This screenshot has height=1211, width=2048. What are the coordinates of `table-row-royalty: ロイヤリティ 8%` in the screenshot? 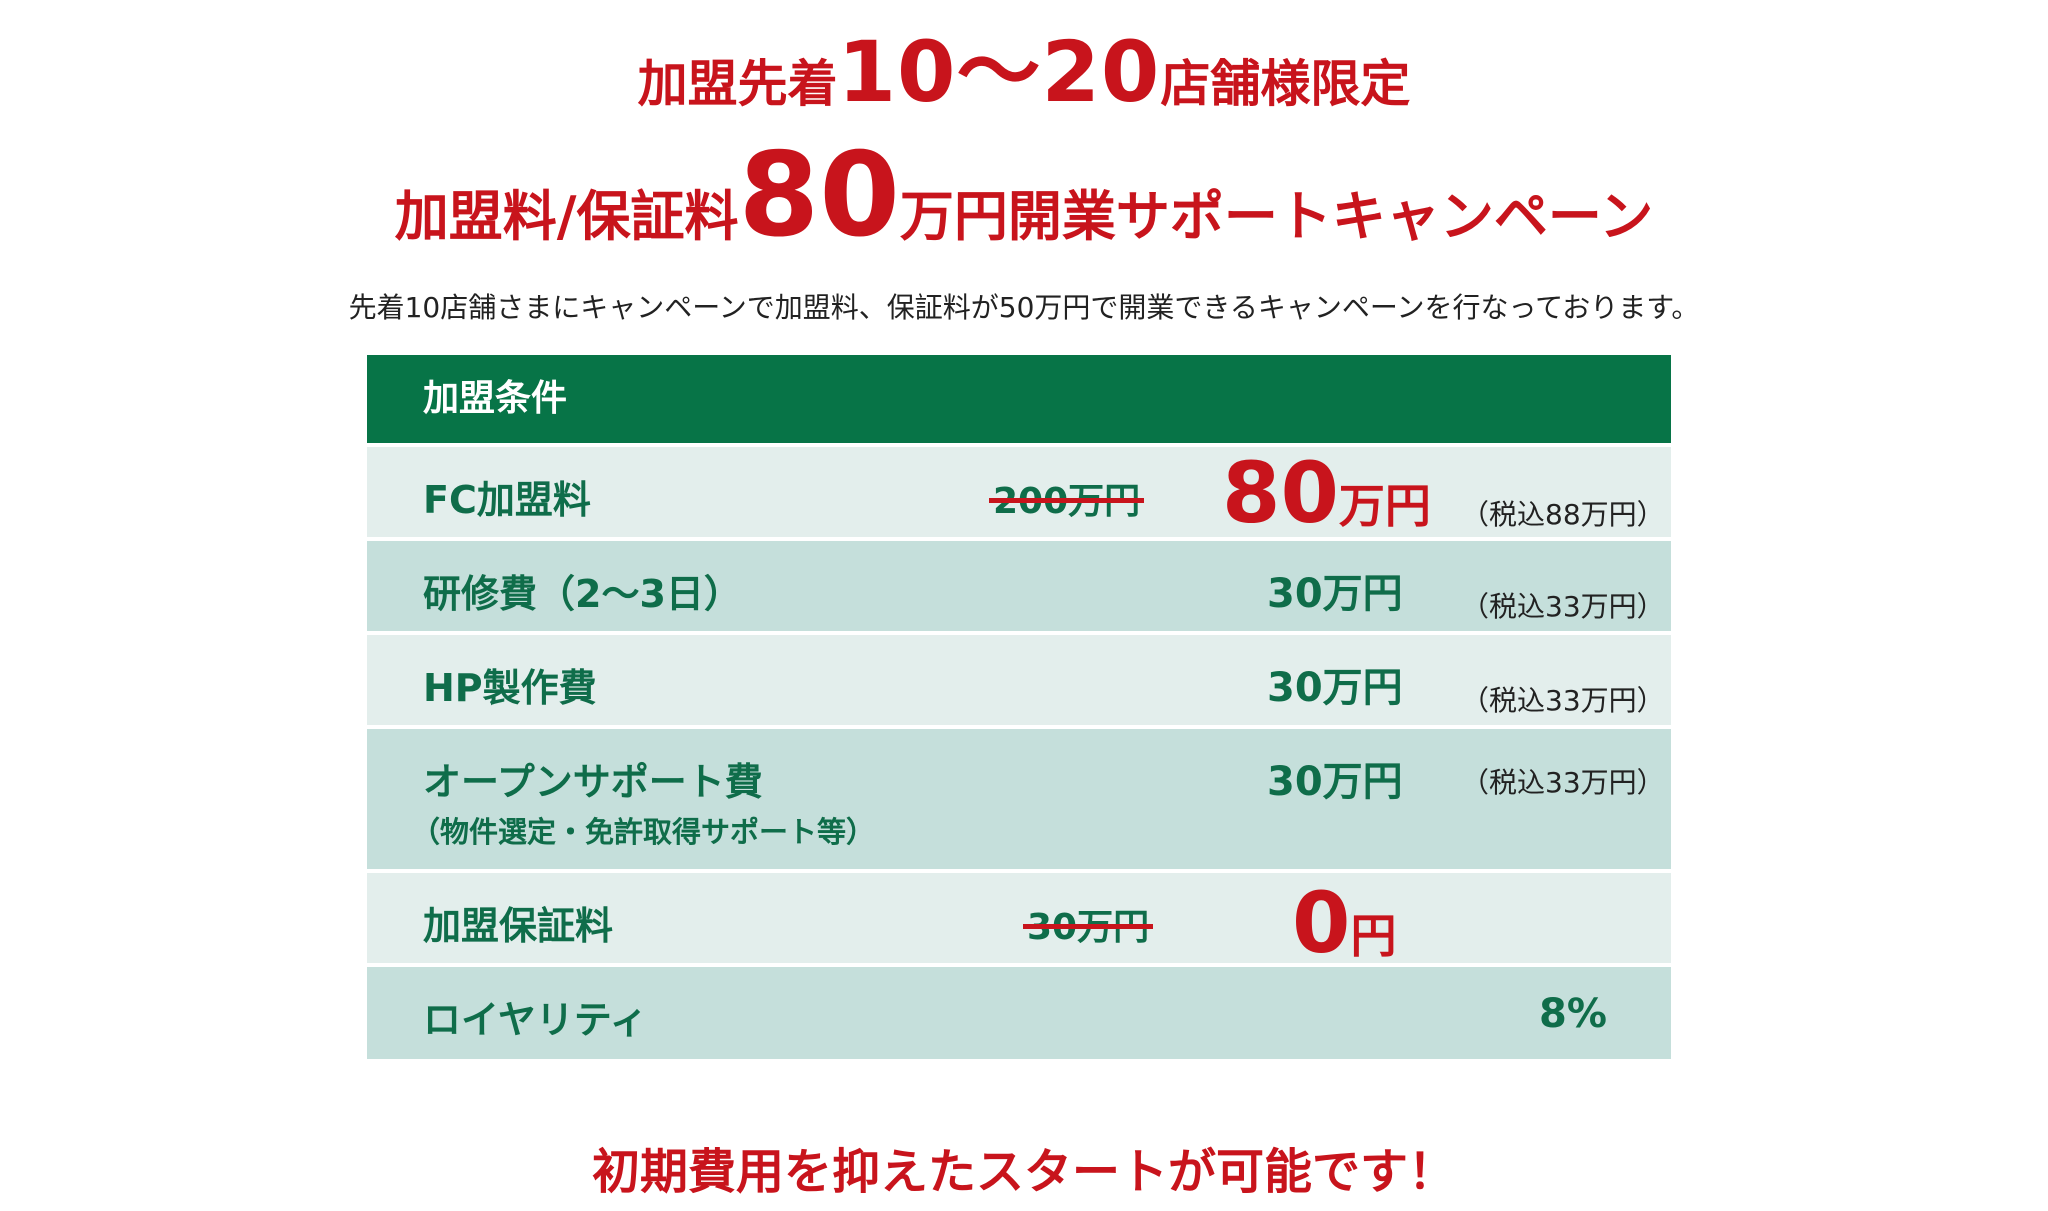 It's located at (1019, 1011).